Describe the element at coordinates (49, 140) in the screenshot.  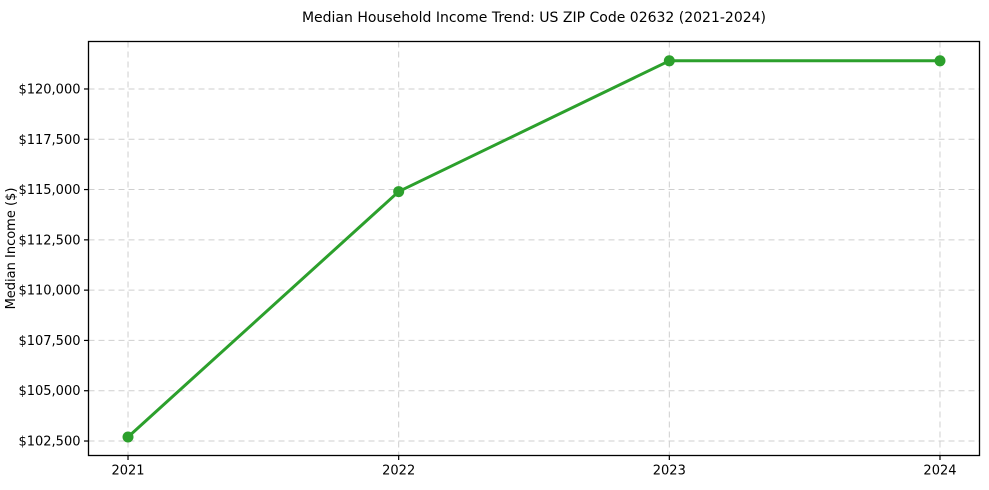
I see `y-tick-label: $117,500` at that location.